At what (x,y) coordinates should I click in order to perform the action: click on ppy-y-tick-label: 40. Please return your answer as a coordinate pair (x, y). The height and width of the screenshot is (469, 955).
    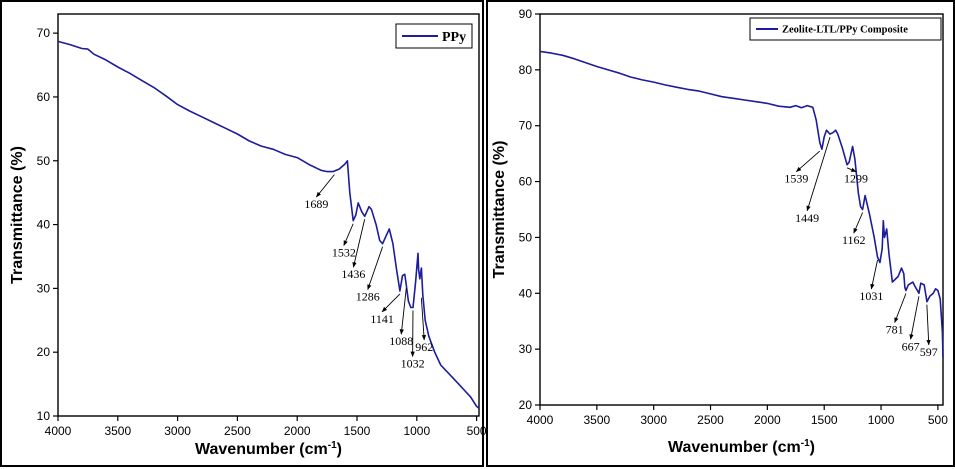
    Looking at the image, I should click on (44, 225).